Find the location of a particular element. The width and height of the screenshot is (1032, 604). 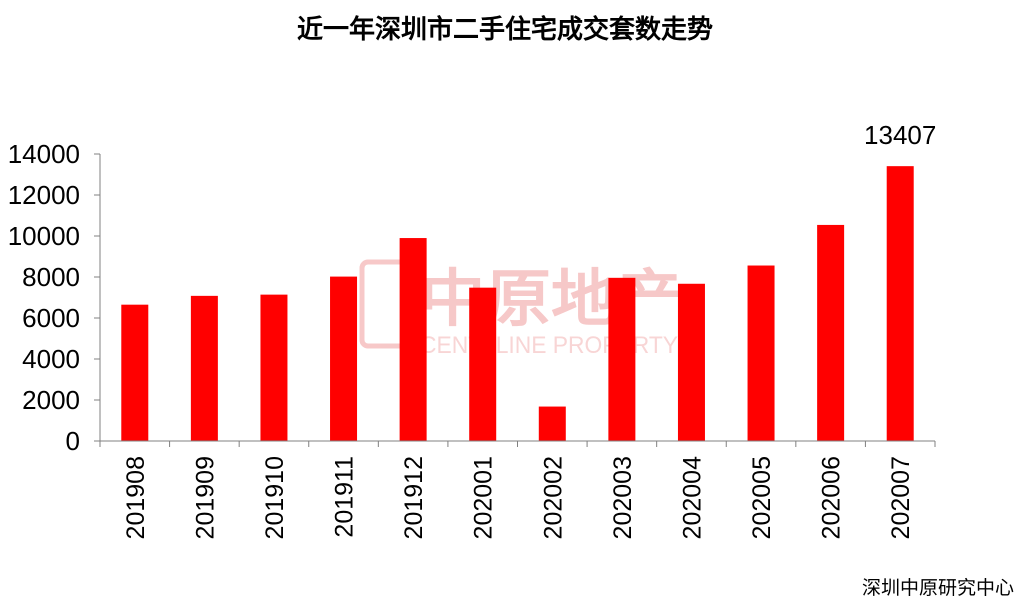

y-tick-label: 0 is located at coordinates (73, 441).